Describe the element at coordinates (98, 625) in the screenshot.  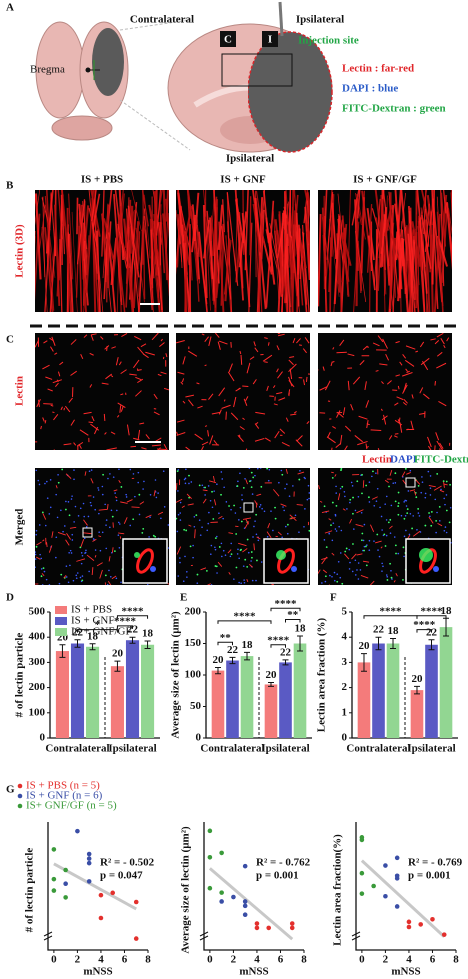
I see `significance-label: *` at that location.